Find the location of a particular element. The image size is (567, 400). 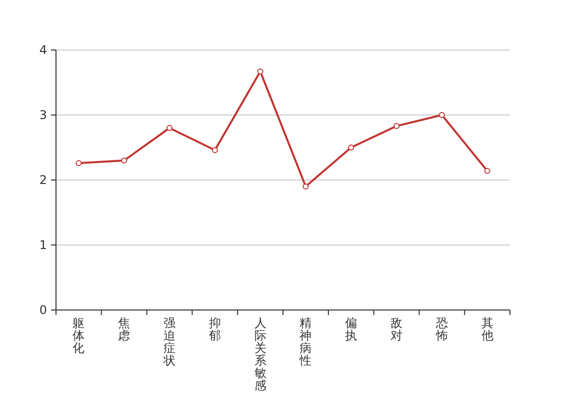

x-tick-label: 躯体化 is located at coordinates (78, 335).